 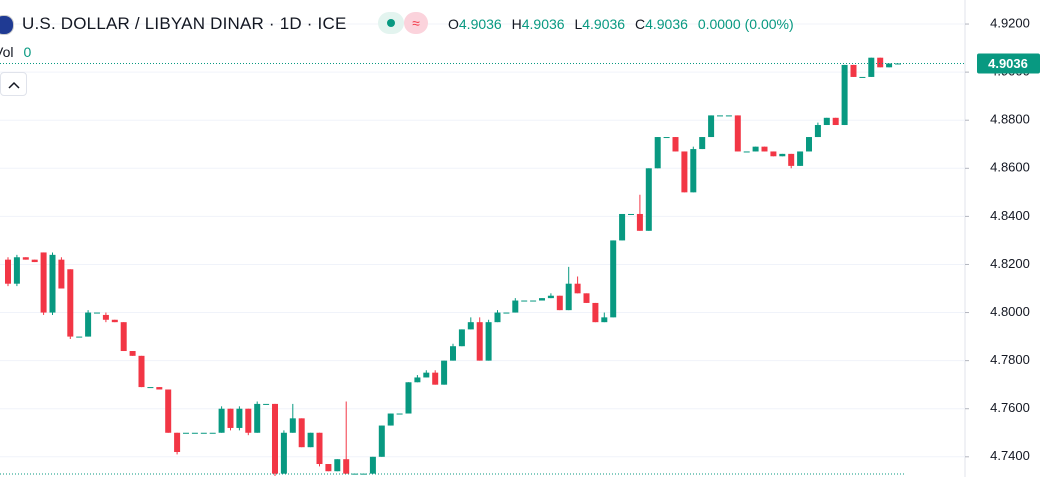 What do you see at coordinates (1010, 263) in the screenshot?
I see `y-tick-label: 4.8200` at bounding box center [1010, 263].